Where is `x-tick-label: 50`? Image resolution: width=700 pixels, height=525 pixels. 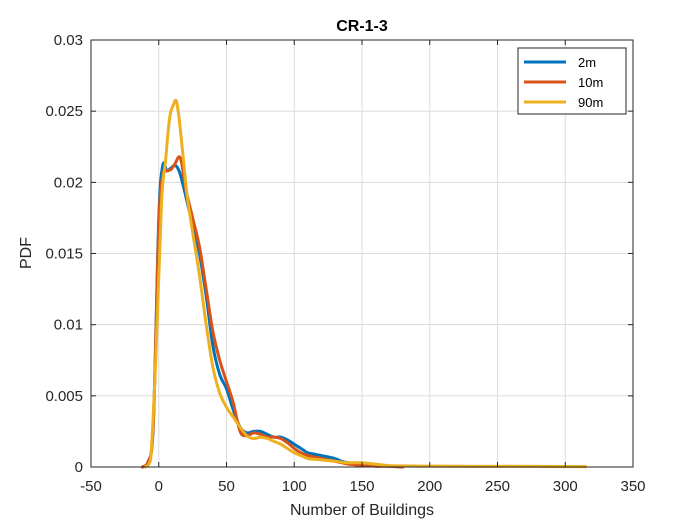
x-tick-label: 50 is located at coordinates (226, 486).